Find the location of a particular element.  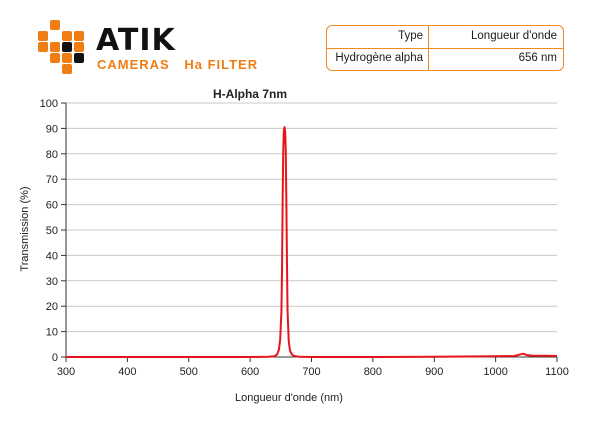

x-tick-label: 800 is located at coordinates (373, 372).